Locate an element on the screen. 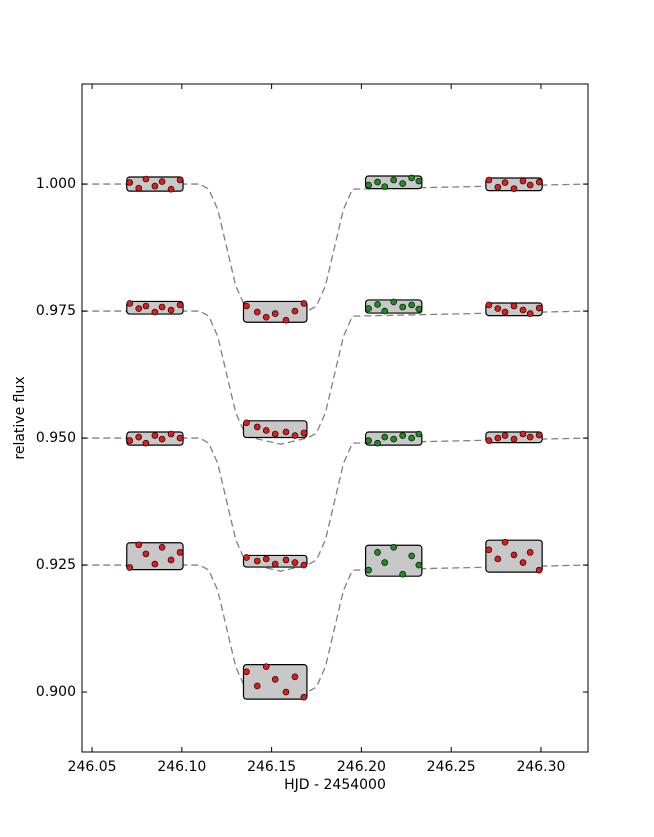 Image resolution: width=654 pixels, height=837 pixels. x-tick-label: 246.25 is located at coordinates (451, 767).